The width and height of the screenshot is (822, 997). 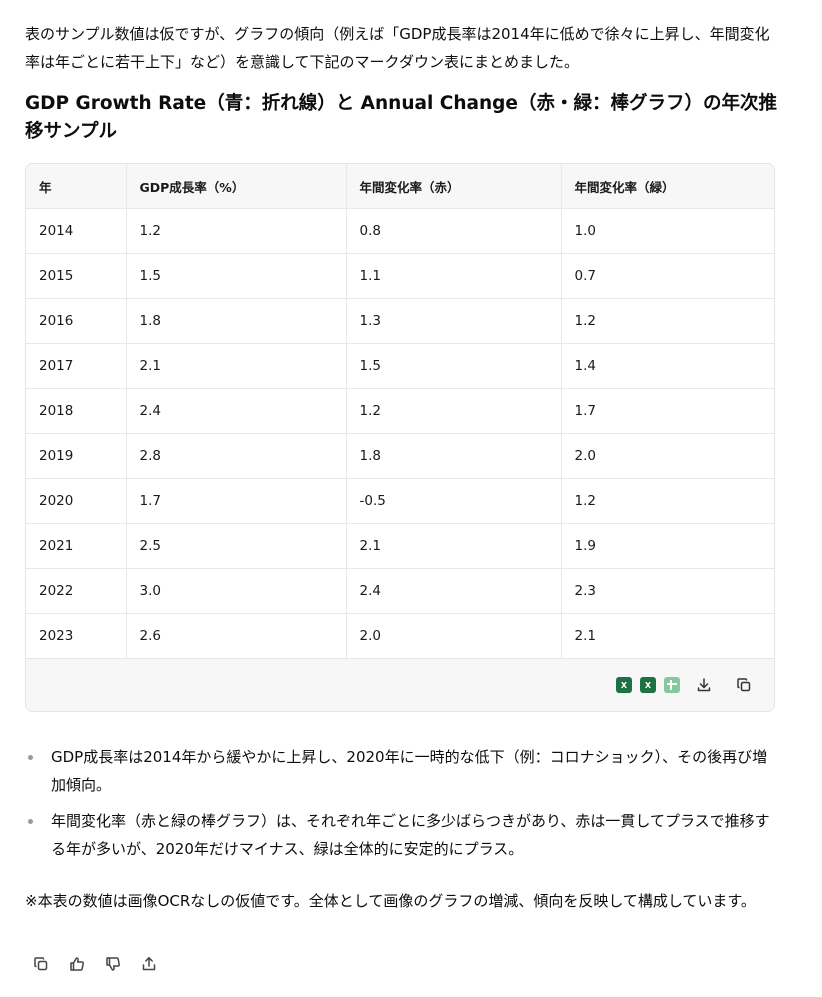 I want to click on copy-message-button, so click(x=41, y=964).